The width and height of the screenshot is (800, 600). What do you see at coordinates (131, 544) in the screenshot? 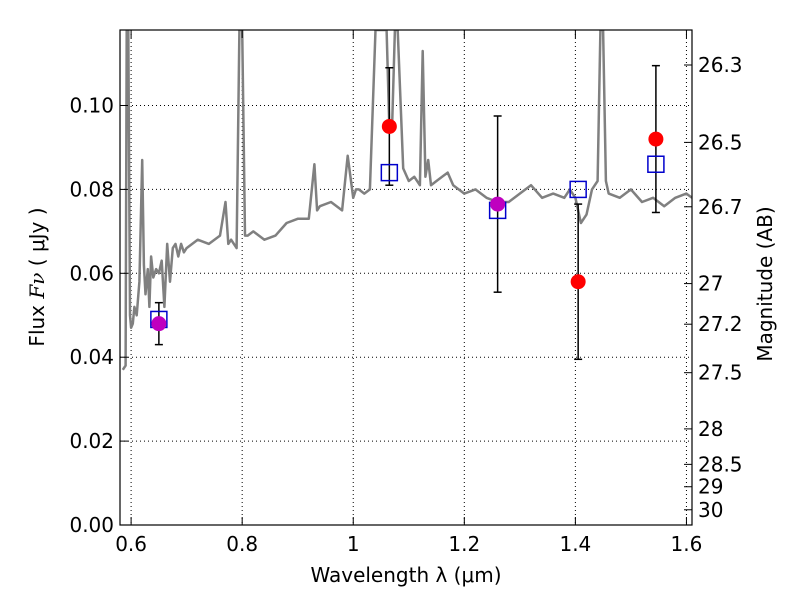
I see `x-tick-label: 0.6` at bounding box center [131, 544].